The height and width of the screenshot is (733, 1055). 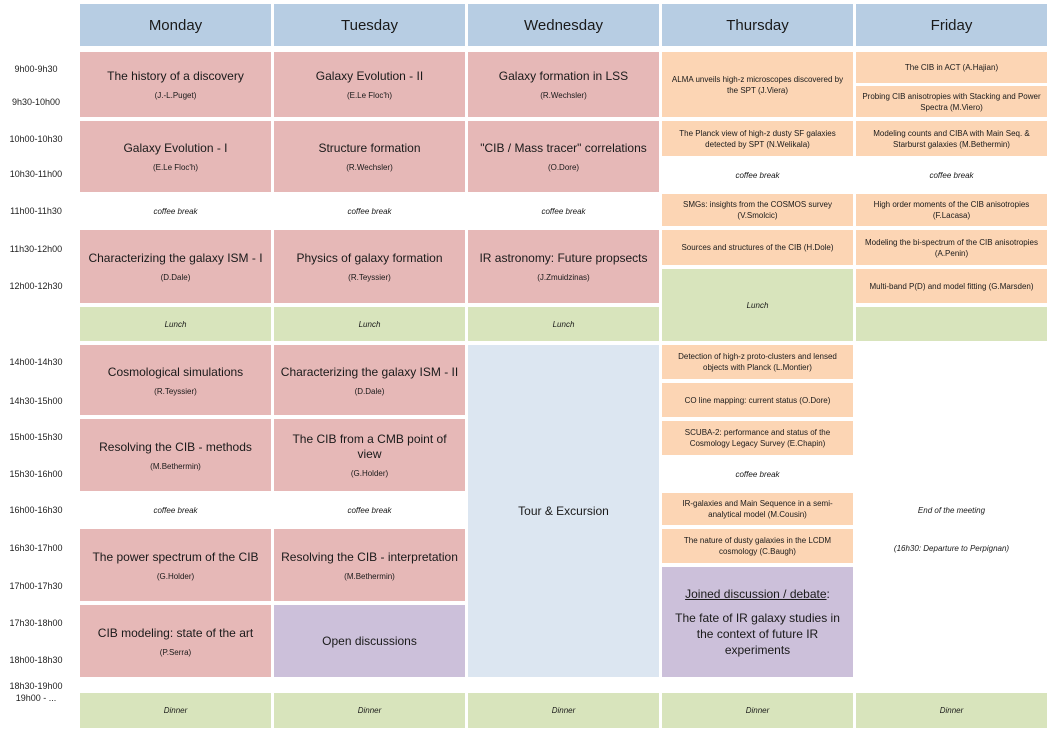 I want to click on talk-text: CO line mapping: current status (O.Dore), so click(x=757, y=400).